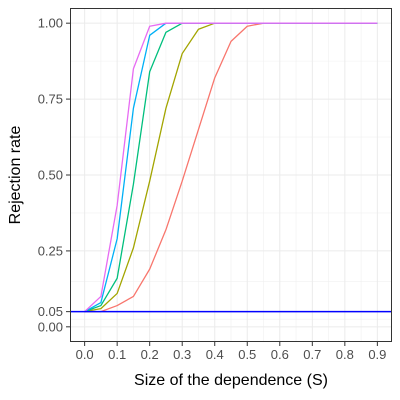  Describe the element at coordinates (182, 354) in the screenshot. I see `x-tick-label: 0.3` at that location.